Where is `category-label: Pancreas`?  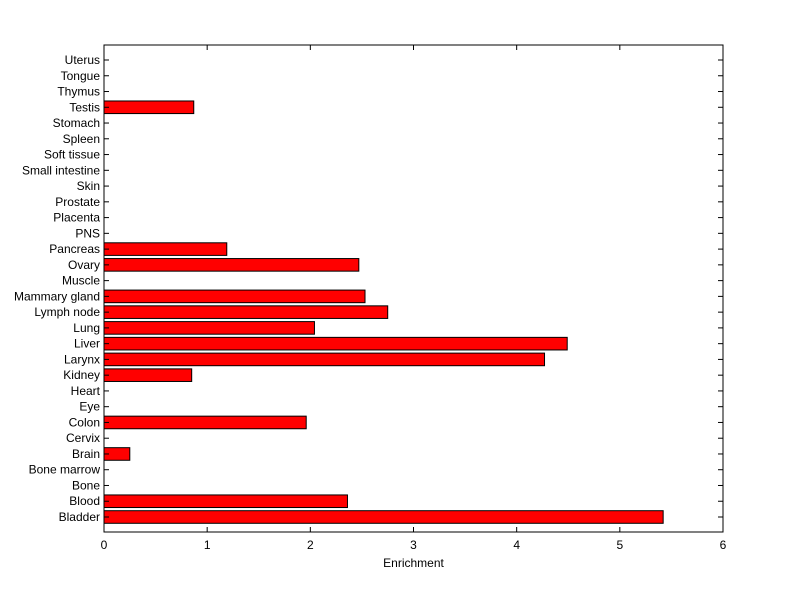
category-label: Pancreas is located at coordinates (74, 249).